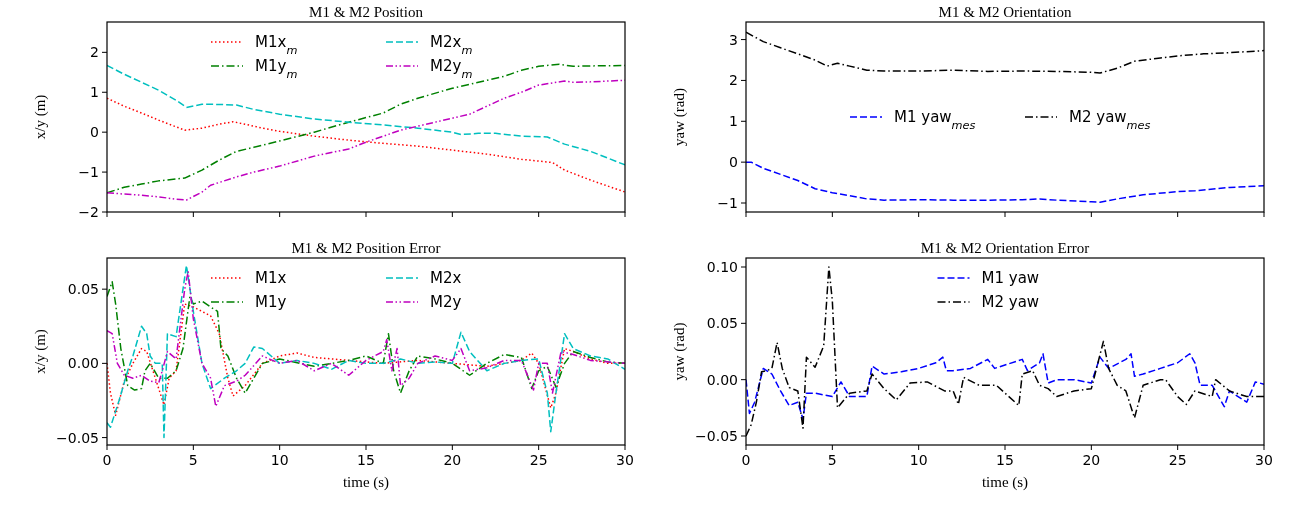  Describe the element at coordinates (1110, 120) in the screenshot. I see `legend-label: M2 yaw$_{mes}$` at that location.